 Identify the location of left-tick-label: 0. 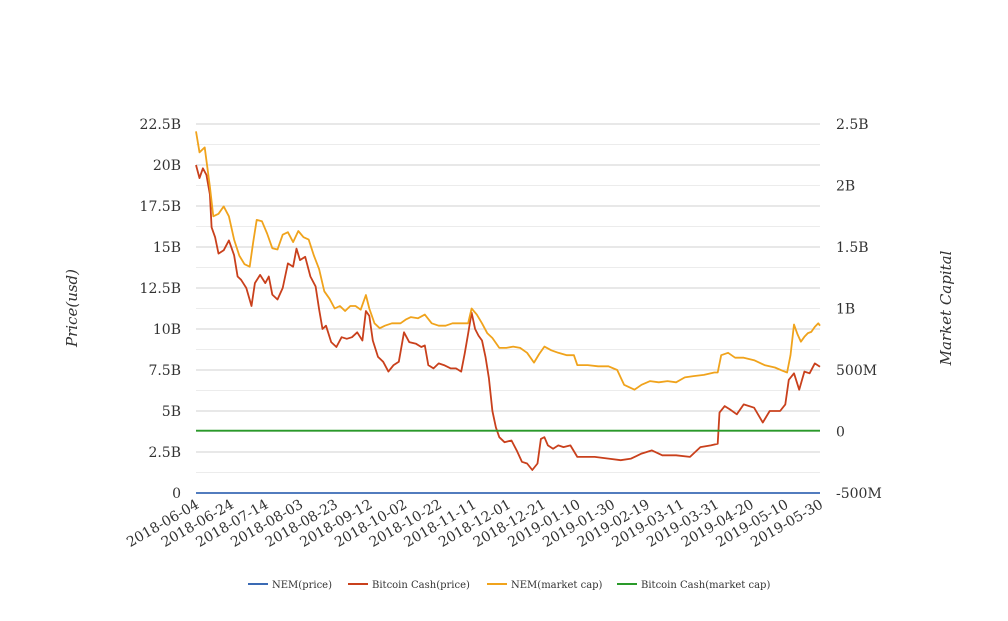
(176, 494).